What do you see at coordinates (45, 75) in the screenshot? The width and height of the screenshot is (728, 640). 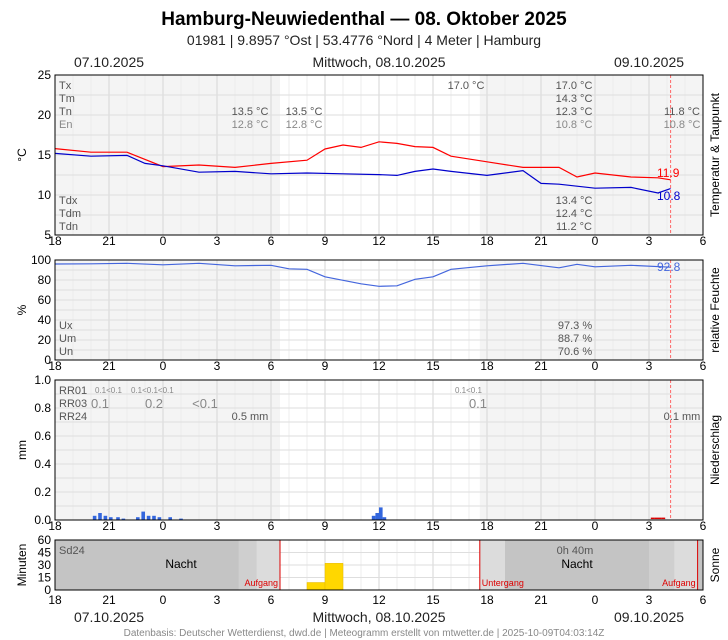 I see `y-tick-label: 25` at bounding box center [45, 75].